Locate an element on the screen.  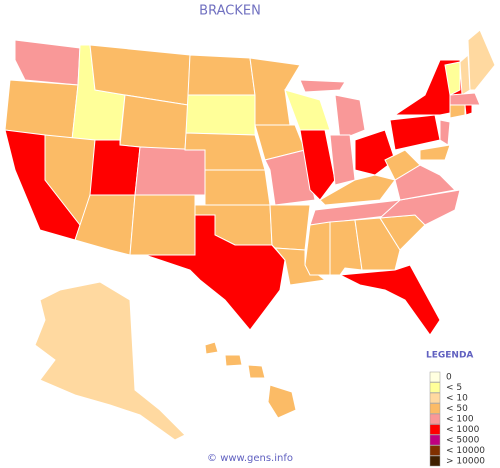
legend-label: > 10000 is located at coordinates (465, 462).